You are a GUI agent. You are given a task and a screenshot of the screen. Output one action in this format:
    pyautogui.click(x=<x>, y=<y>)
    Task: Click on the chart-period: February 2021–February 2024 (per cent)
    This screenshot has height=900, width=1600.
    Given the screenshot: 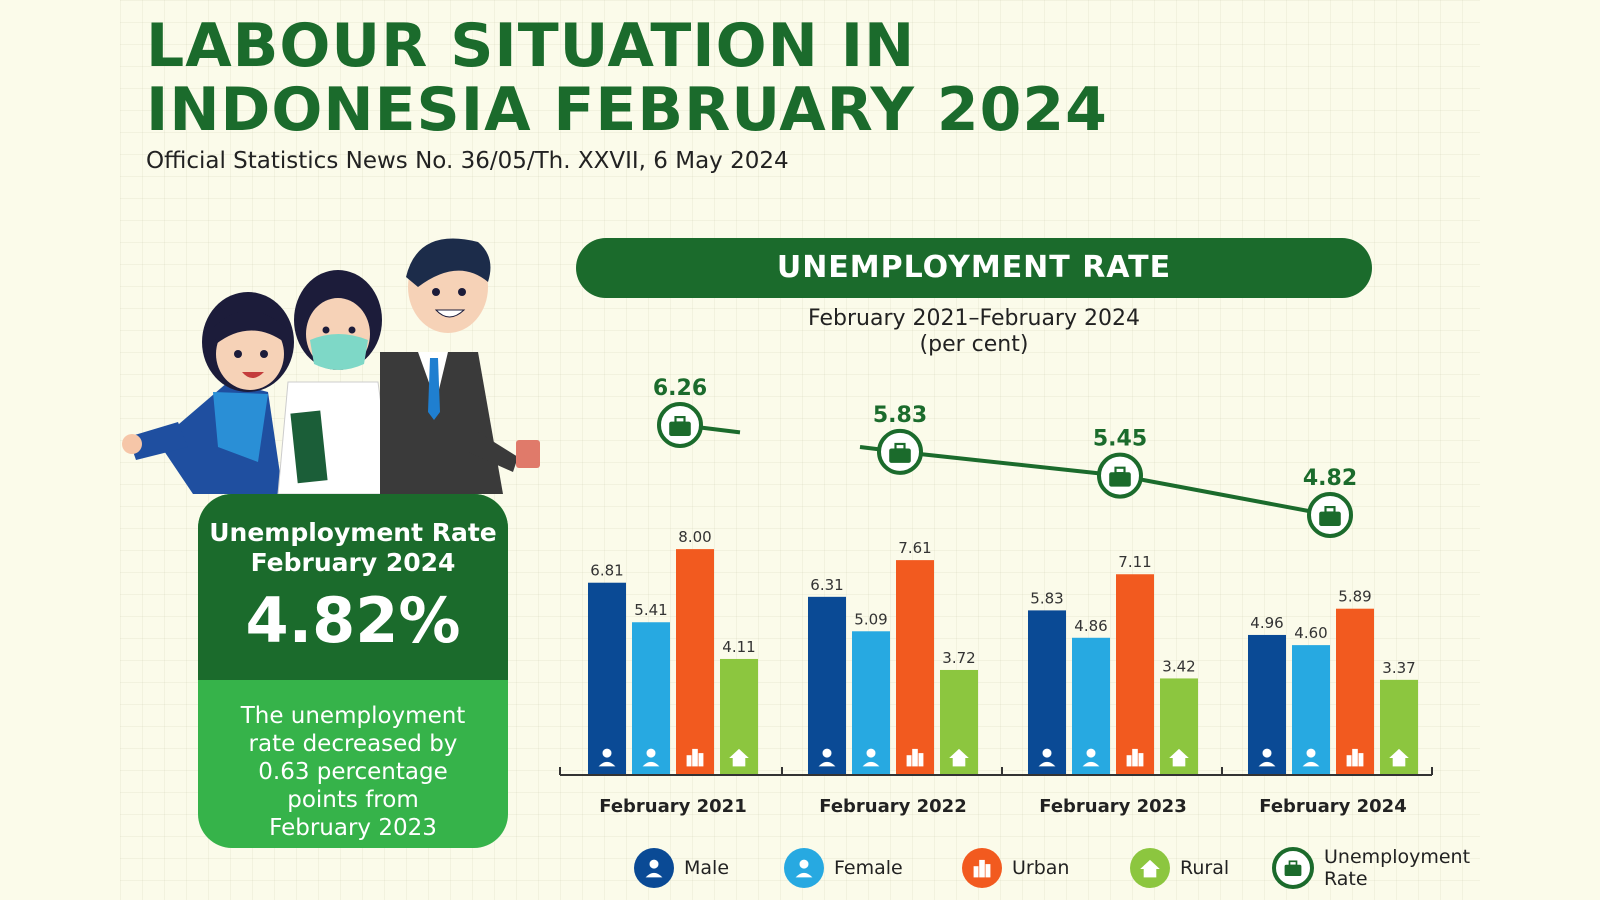 What is the action you would take?
    pyautogui.click(x=974, y=332)
    